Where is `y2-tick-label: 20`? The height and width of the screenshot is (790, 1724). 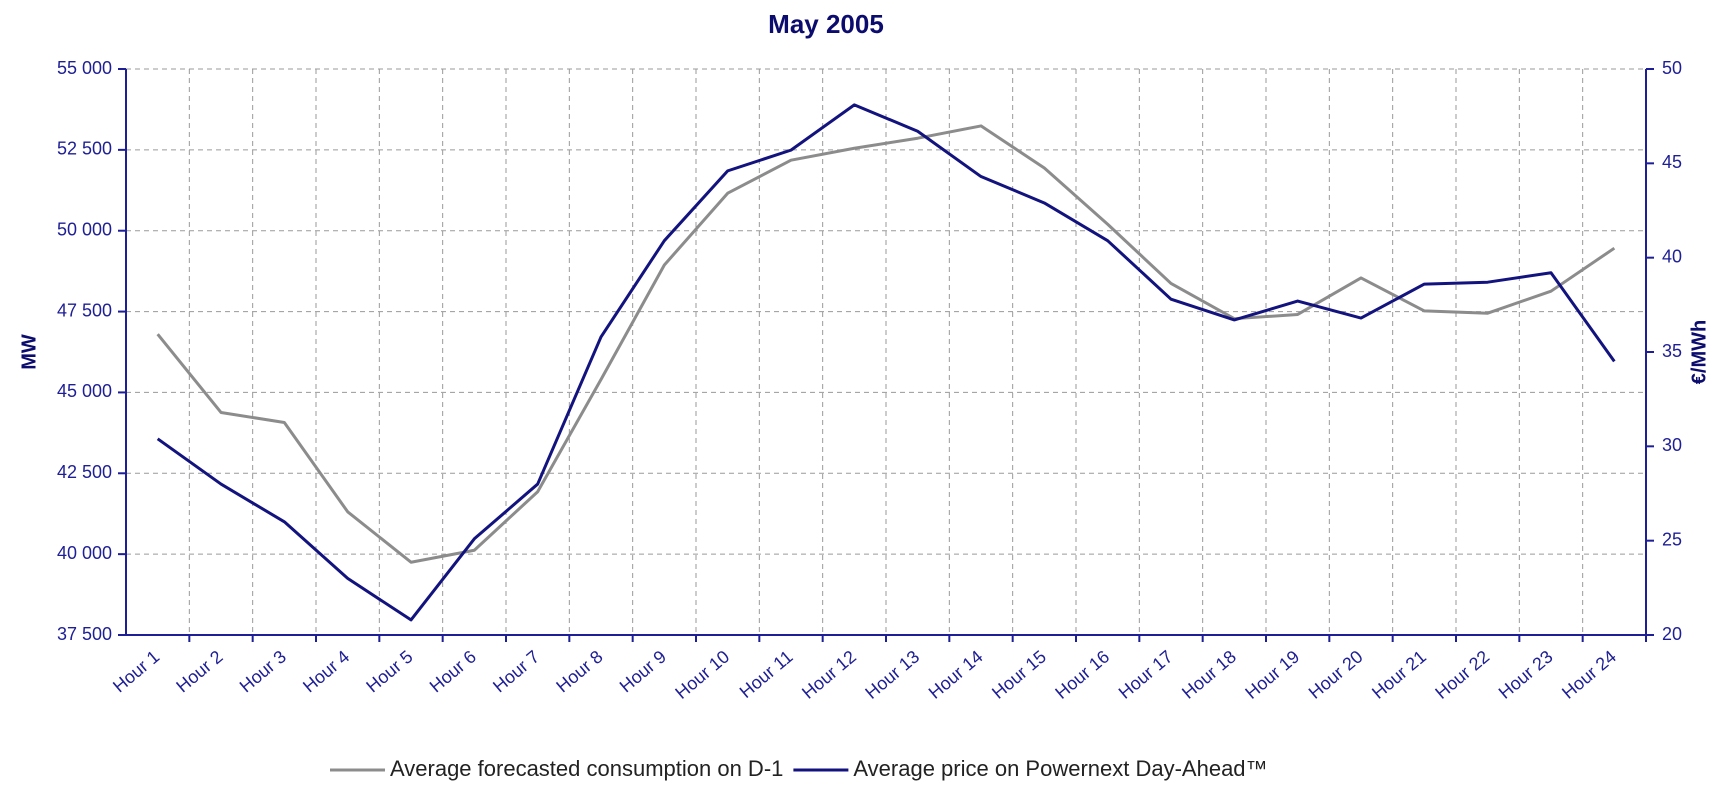
y2-tick-label: 20 is located at coordinates (1672, 634).